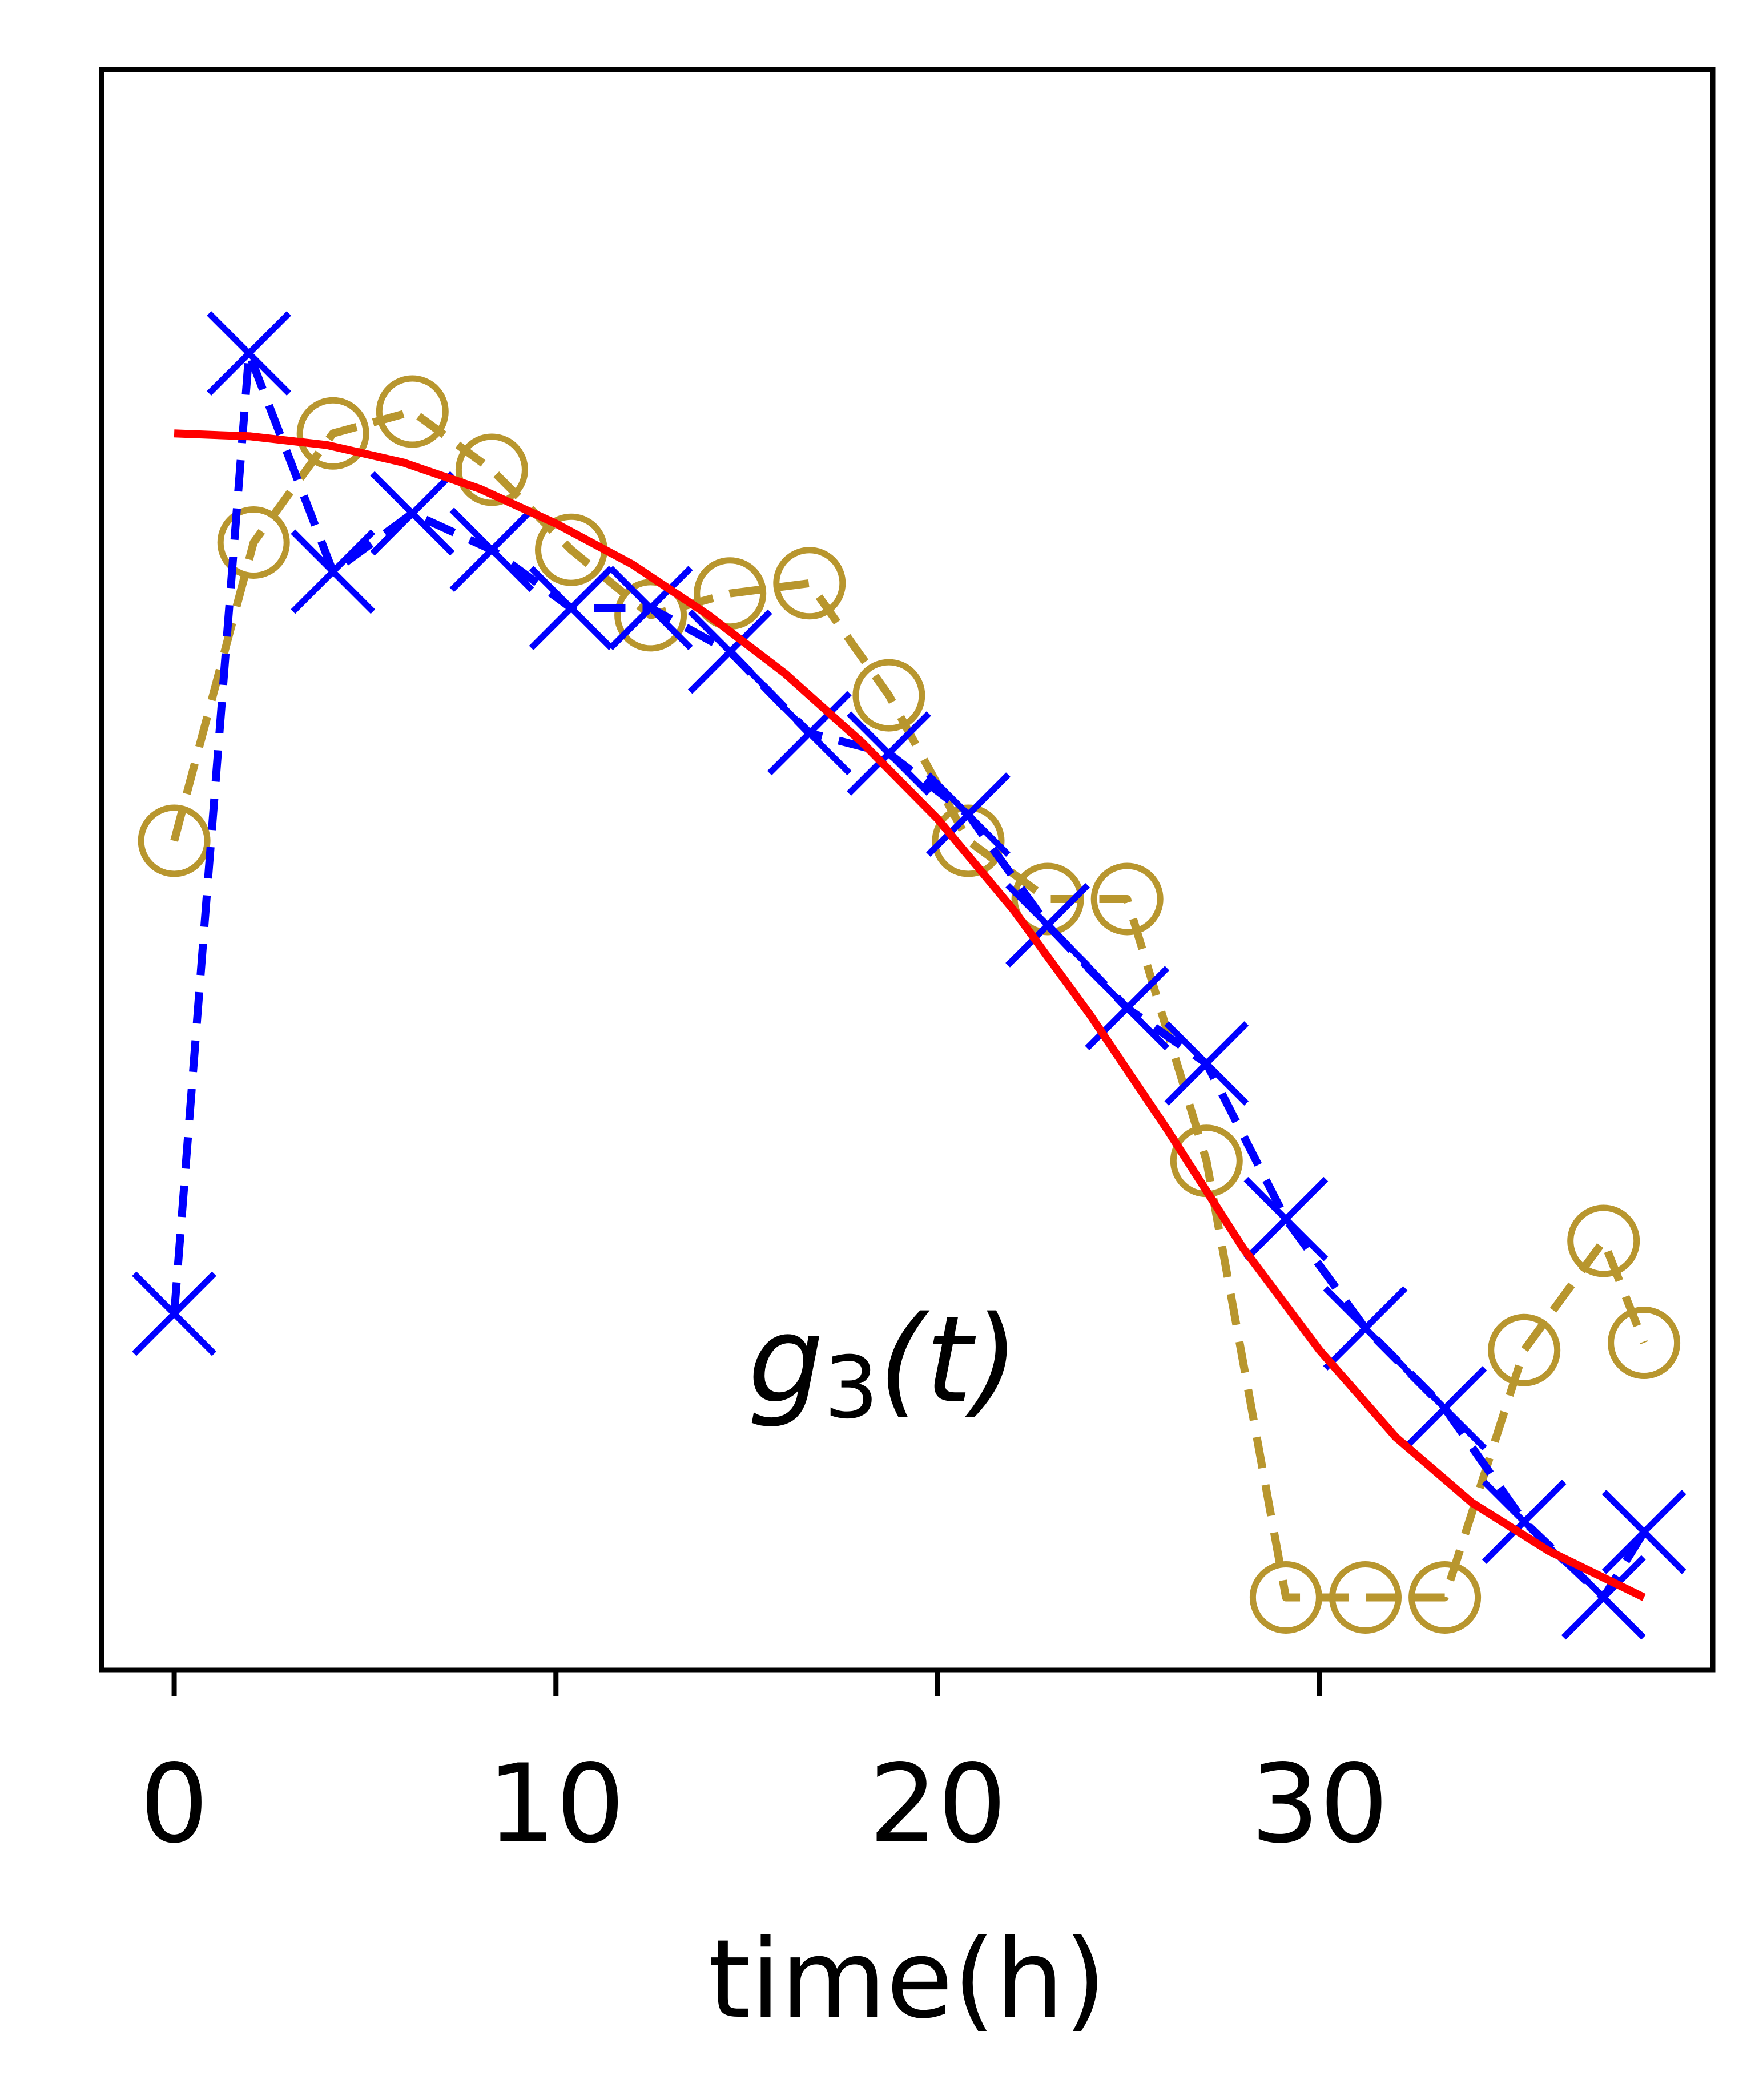 Image resolution: width=1763 pixels, height=2100 pixels. I want to click on x-tick-label: 30, so click(1319, 1804).